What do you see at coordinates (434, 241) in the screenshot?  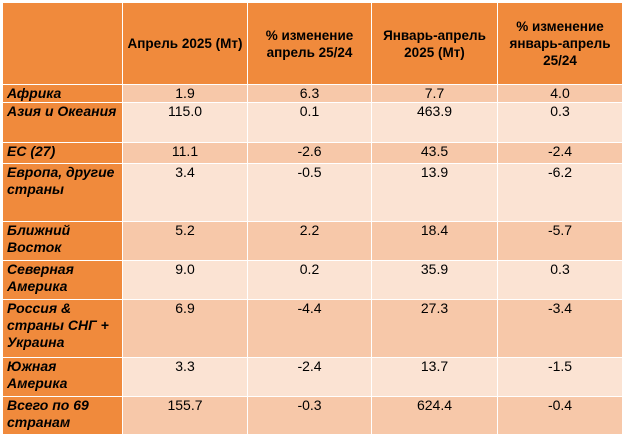 I see `jan-apr-2025-value: 18.4` at bounding box center [434, 241].